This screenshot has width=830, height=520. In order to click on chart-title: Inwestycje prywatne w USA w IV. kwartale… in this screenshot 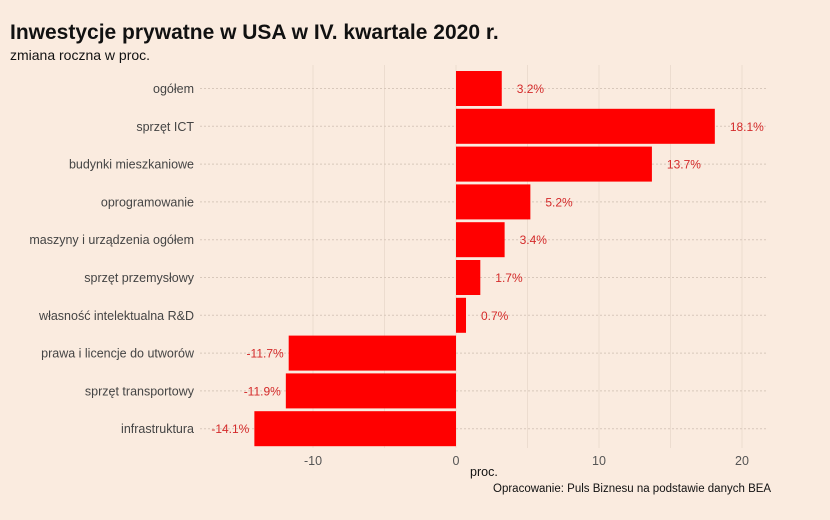, I will do `click(254, 32)`.